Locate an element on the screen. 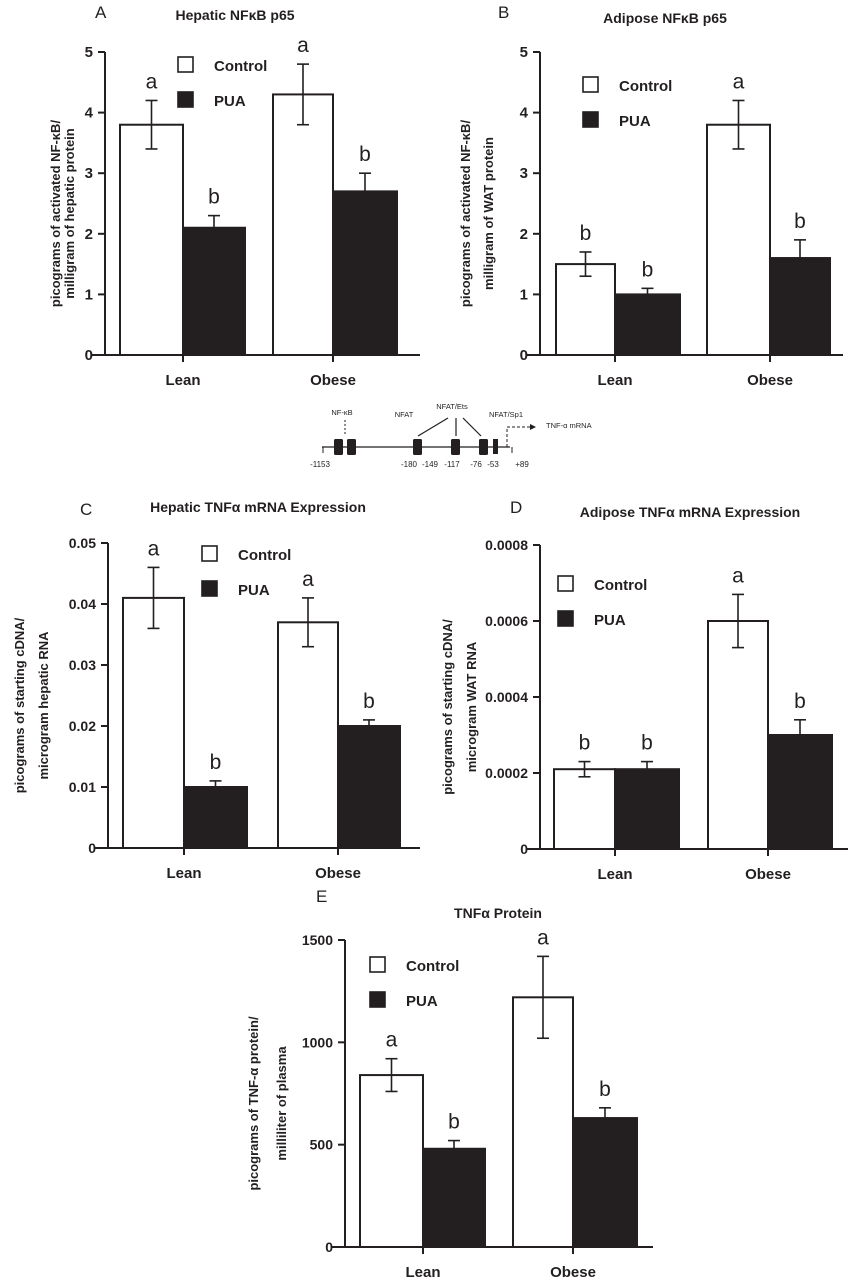  panel-letter: B is located at coordinates (503, 12).